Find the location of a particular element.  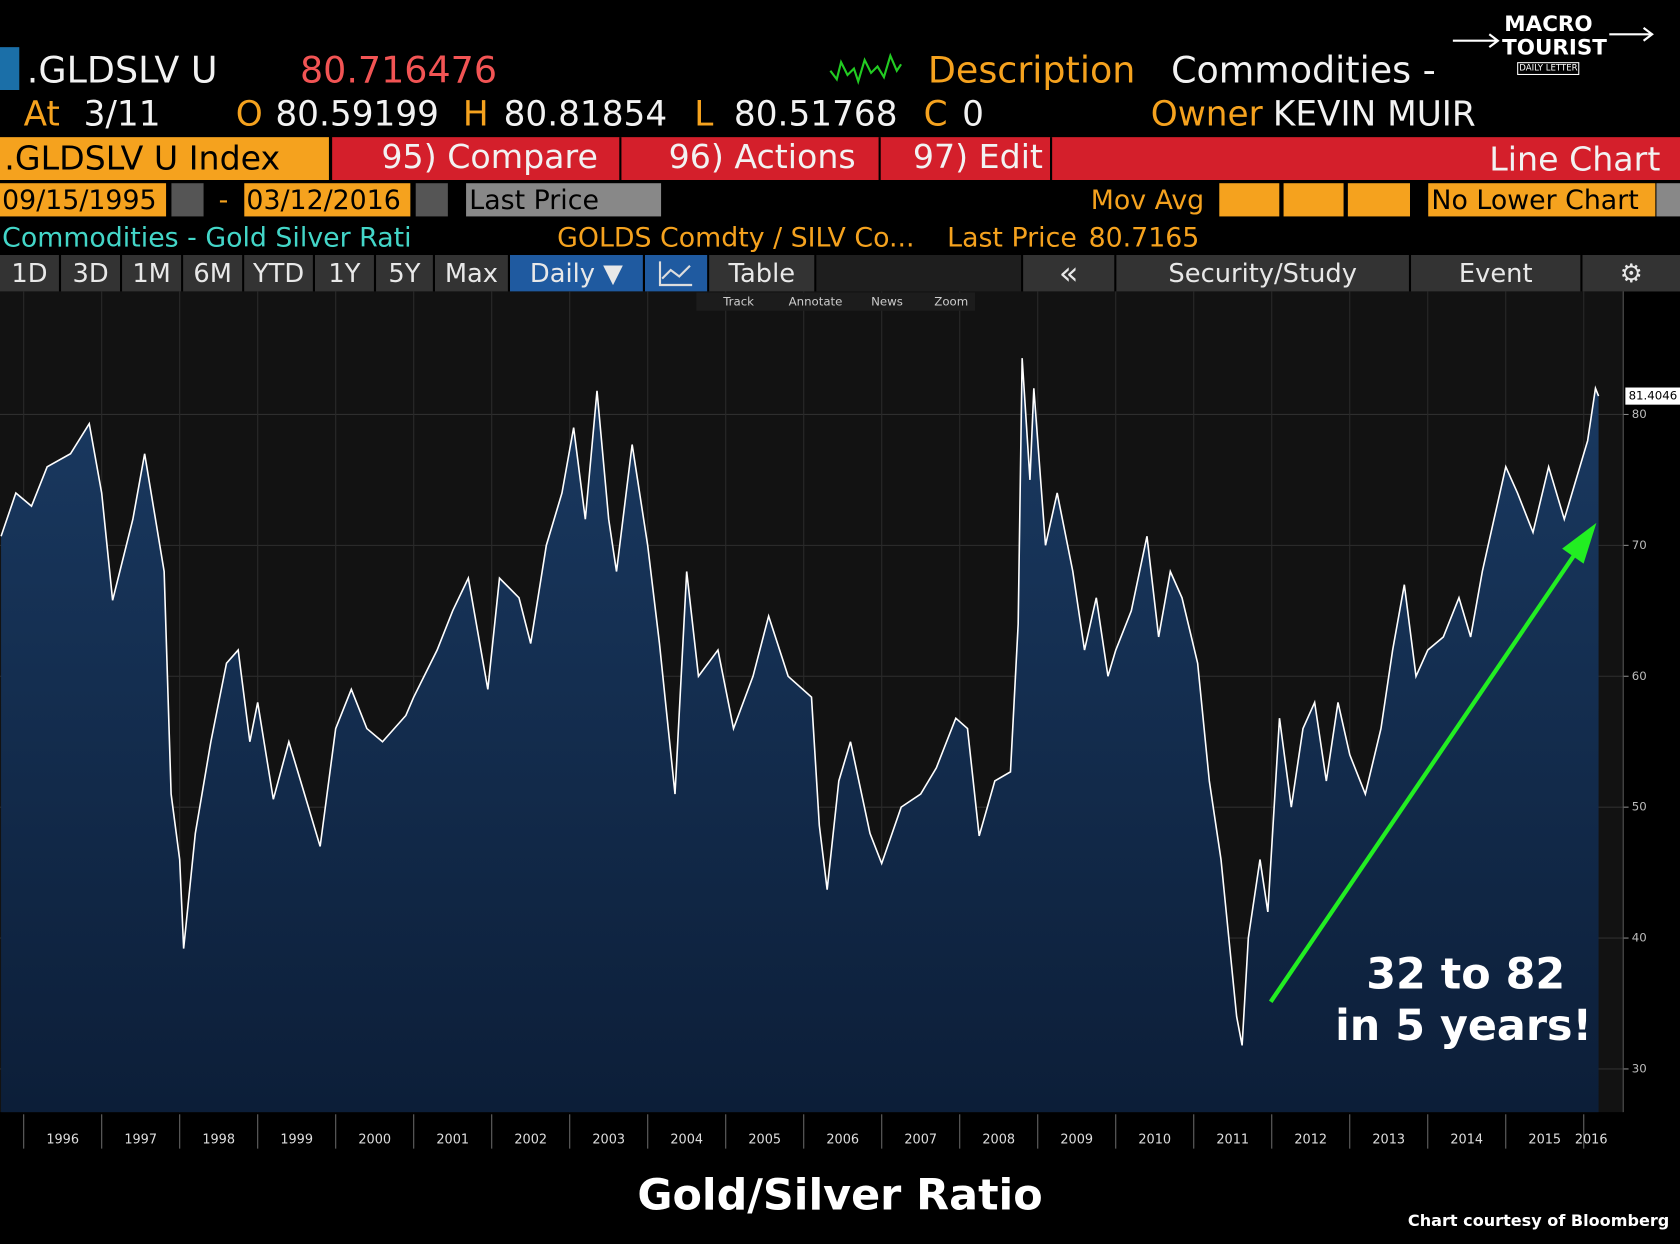

credit: Chart courtesy of Bloomberg is located at coordinates (1538, 1220).